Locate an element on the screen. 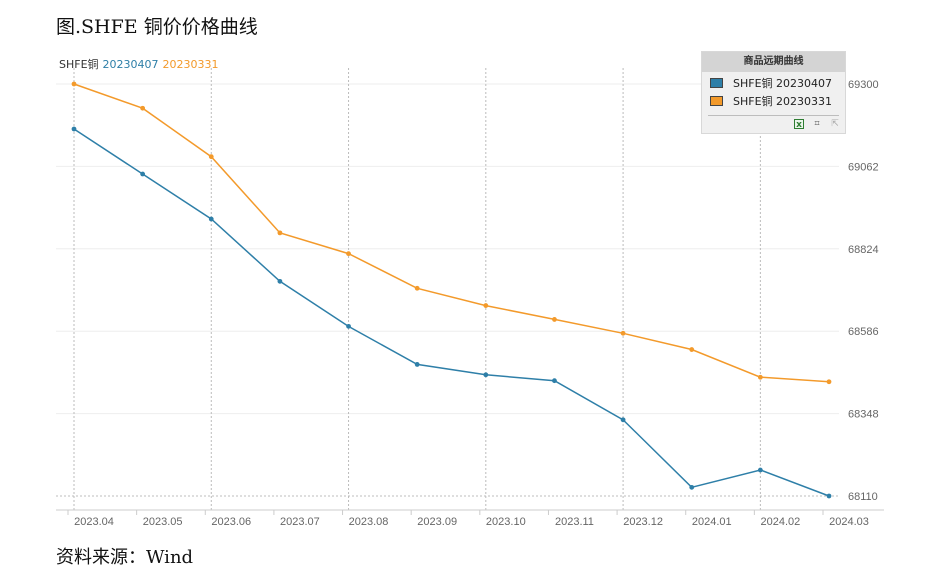 The width and height of the screenshot is (941, 584). legend-prefix: SHFE铜 is located at coordinates (79, 64).